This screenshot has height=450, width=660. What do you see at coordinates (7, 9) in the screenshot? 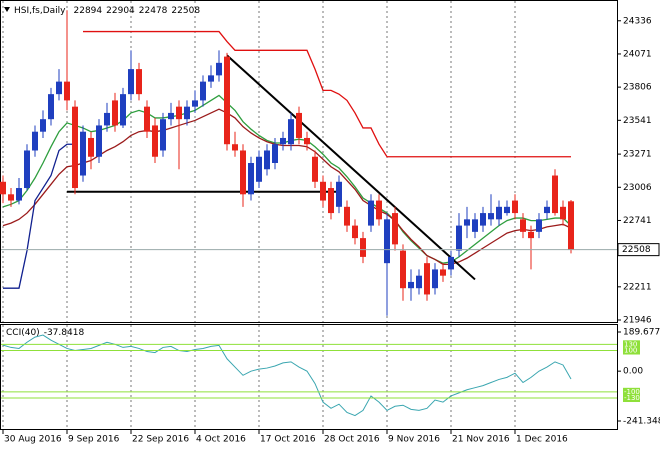
I see `collapse-icon` at bounding box center [7, 9].